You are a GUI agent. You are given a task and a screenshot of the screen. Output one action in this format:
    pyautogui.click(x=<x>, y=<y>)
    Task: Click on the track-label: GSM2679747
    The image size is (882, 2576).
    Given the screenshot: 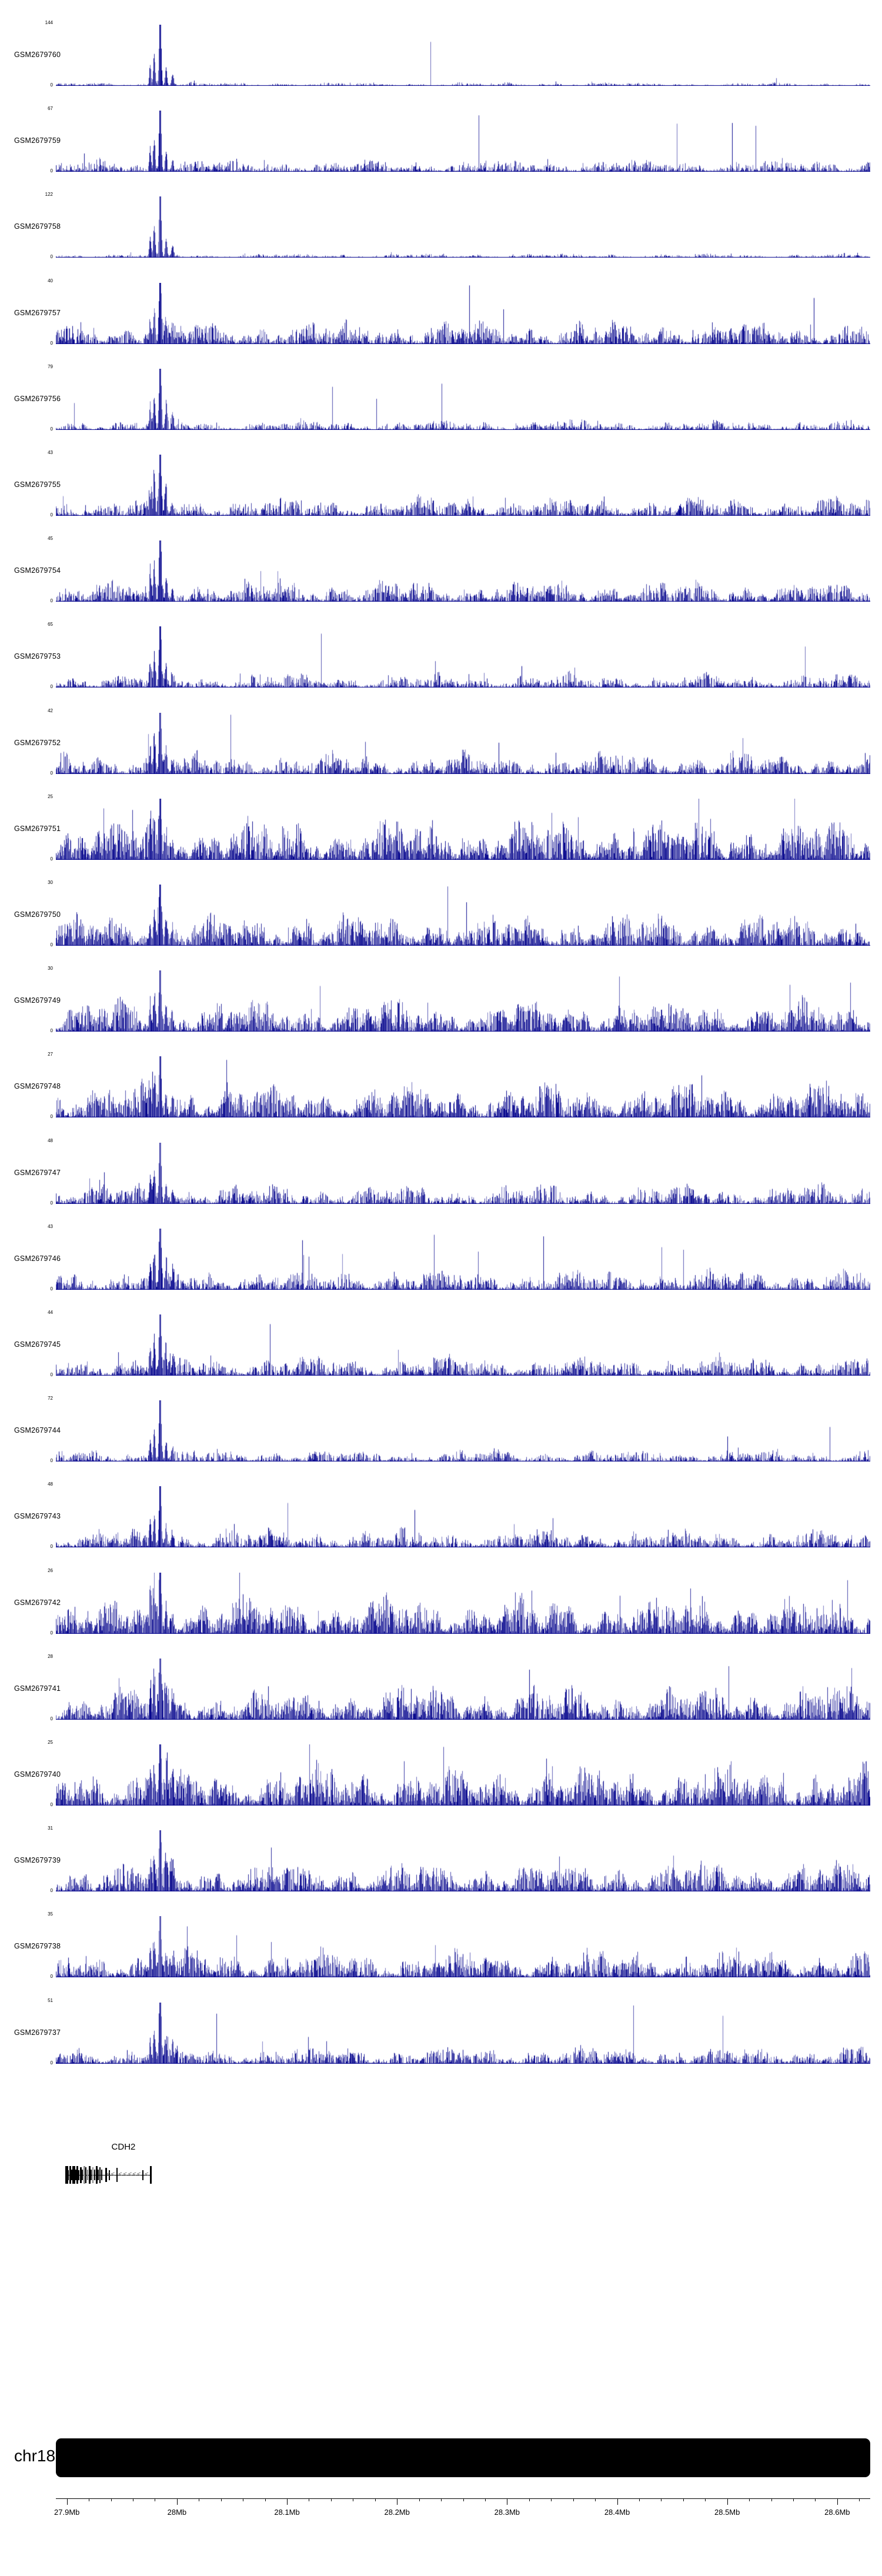 What is the action you would take?
    pyautogui.click(x=37, y=1173)
    